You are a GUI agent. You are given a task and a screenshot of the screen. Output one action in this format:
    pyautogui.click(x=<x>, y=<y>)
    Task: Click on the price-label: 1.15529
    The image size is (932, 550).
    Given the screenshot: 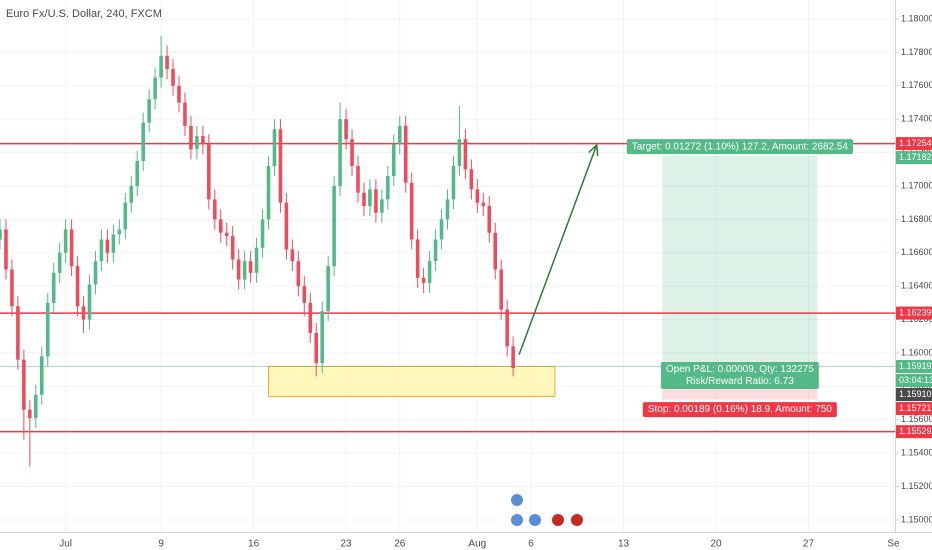 What is the action you would take?
    pyautogui.click(x=915, y=431)
    